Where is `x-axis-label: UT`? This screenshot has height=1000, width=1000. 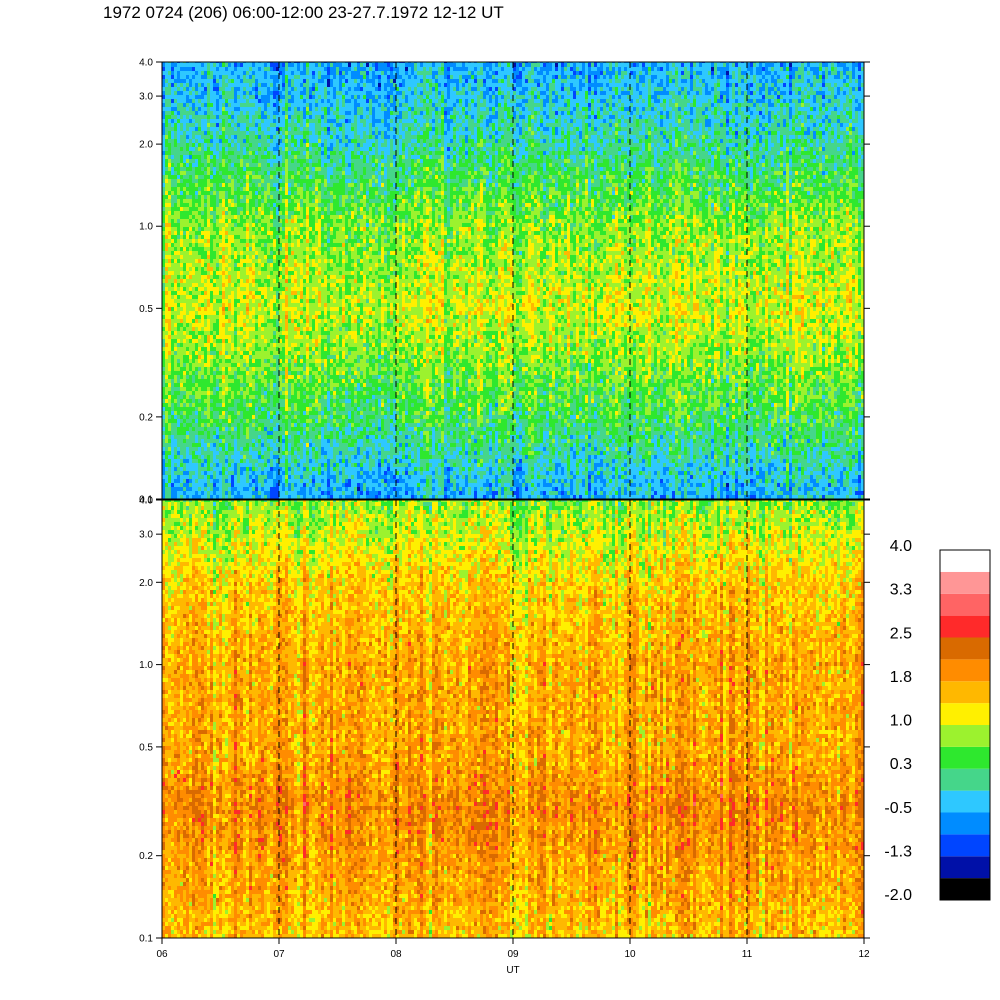
x-axis-label: UT is located at coordinates (512, 970).